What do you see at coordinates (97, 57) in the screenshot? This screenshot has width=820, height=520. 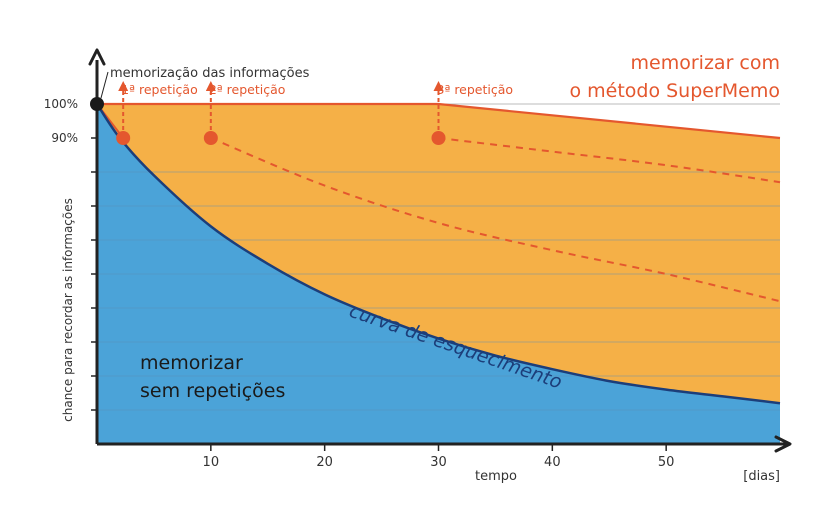 I see `y-axis-arrow` at bounding box center [97, 57].